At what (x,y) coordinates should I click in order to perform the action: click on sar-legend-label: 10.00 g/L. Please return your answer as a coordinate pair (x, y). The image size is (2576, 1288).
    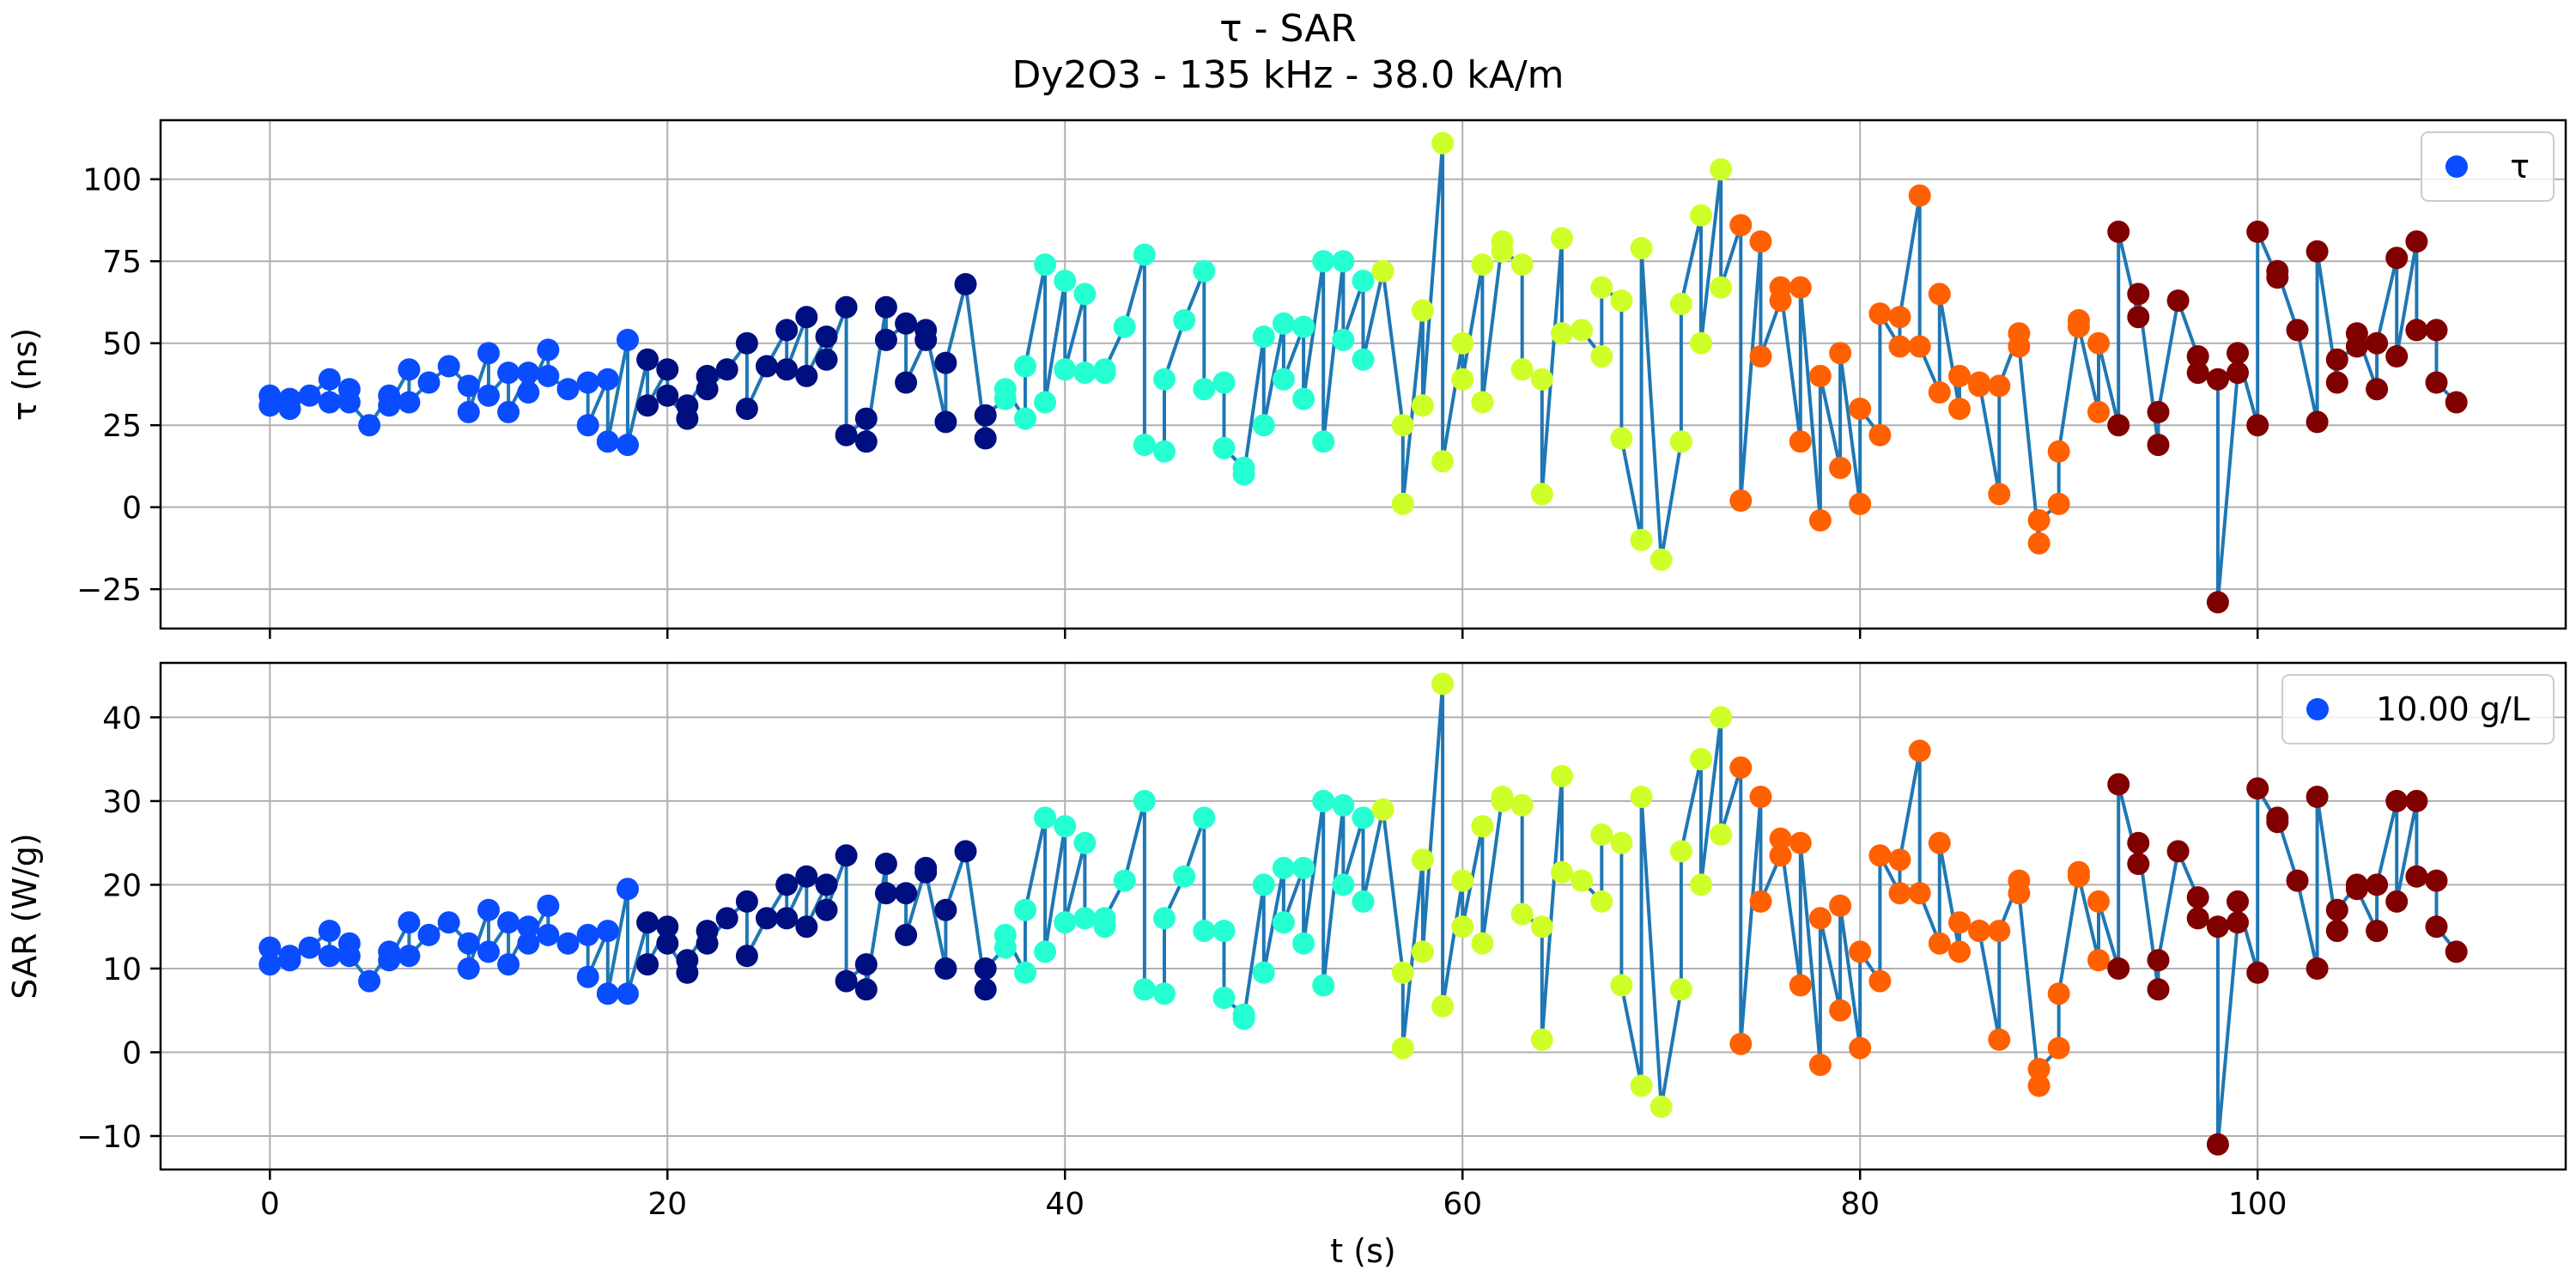
    Looking at the image, I should click on (2453, 709).